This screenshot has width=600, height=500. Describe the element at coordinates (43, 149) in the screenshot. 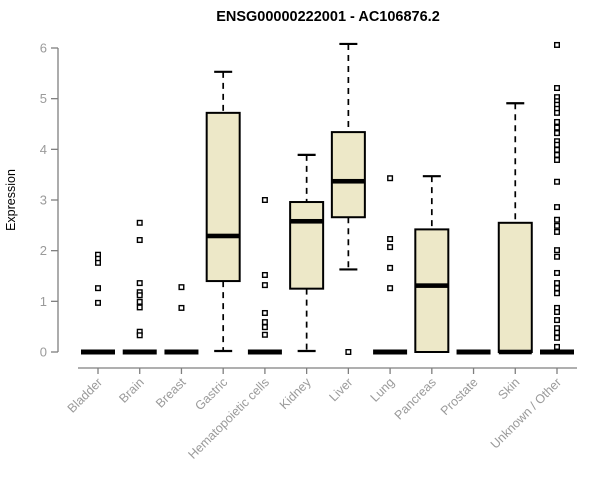

I see `y-tick-label: 4` at that location.